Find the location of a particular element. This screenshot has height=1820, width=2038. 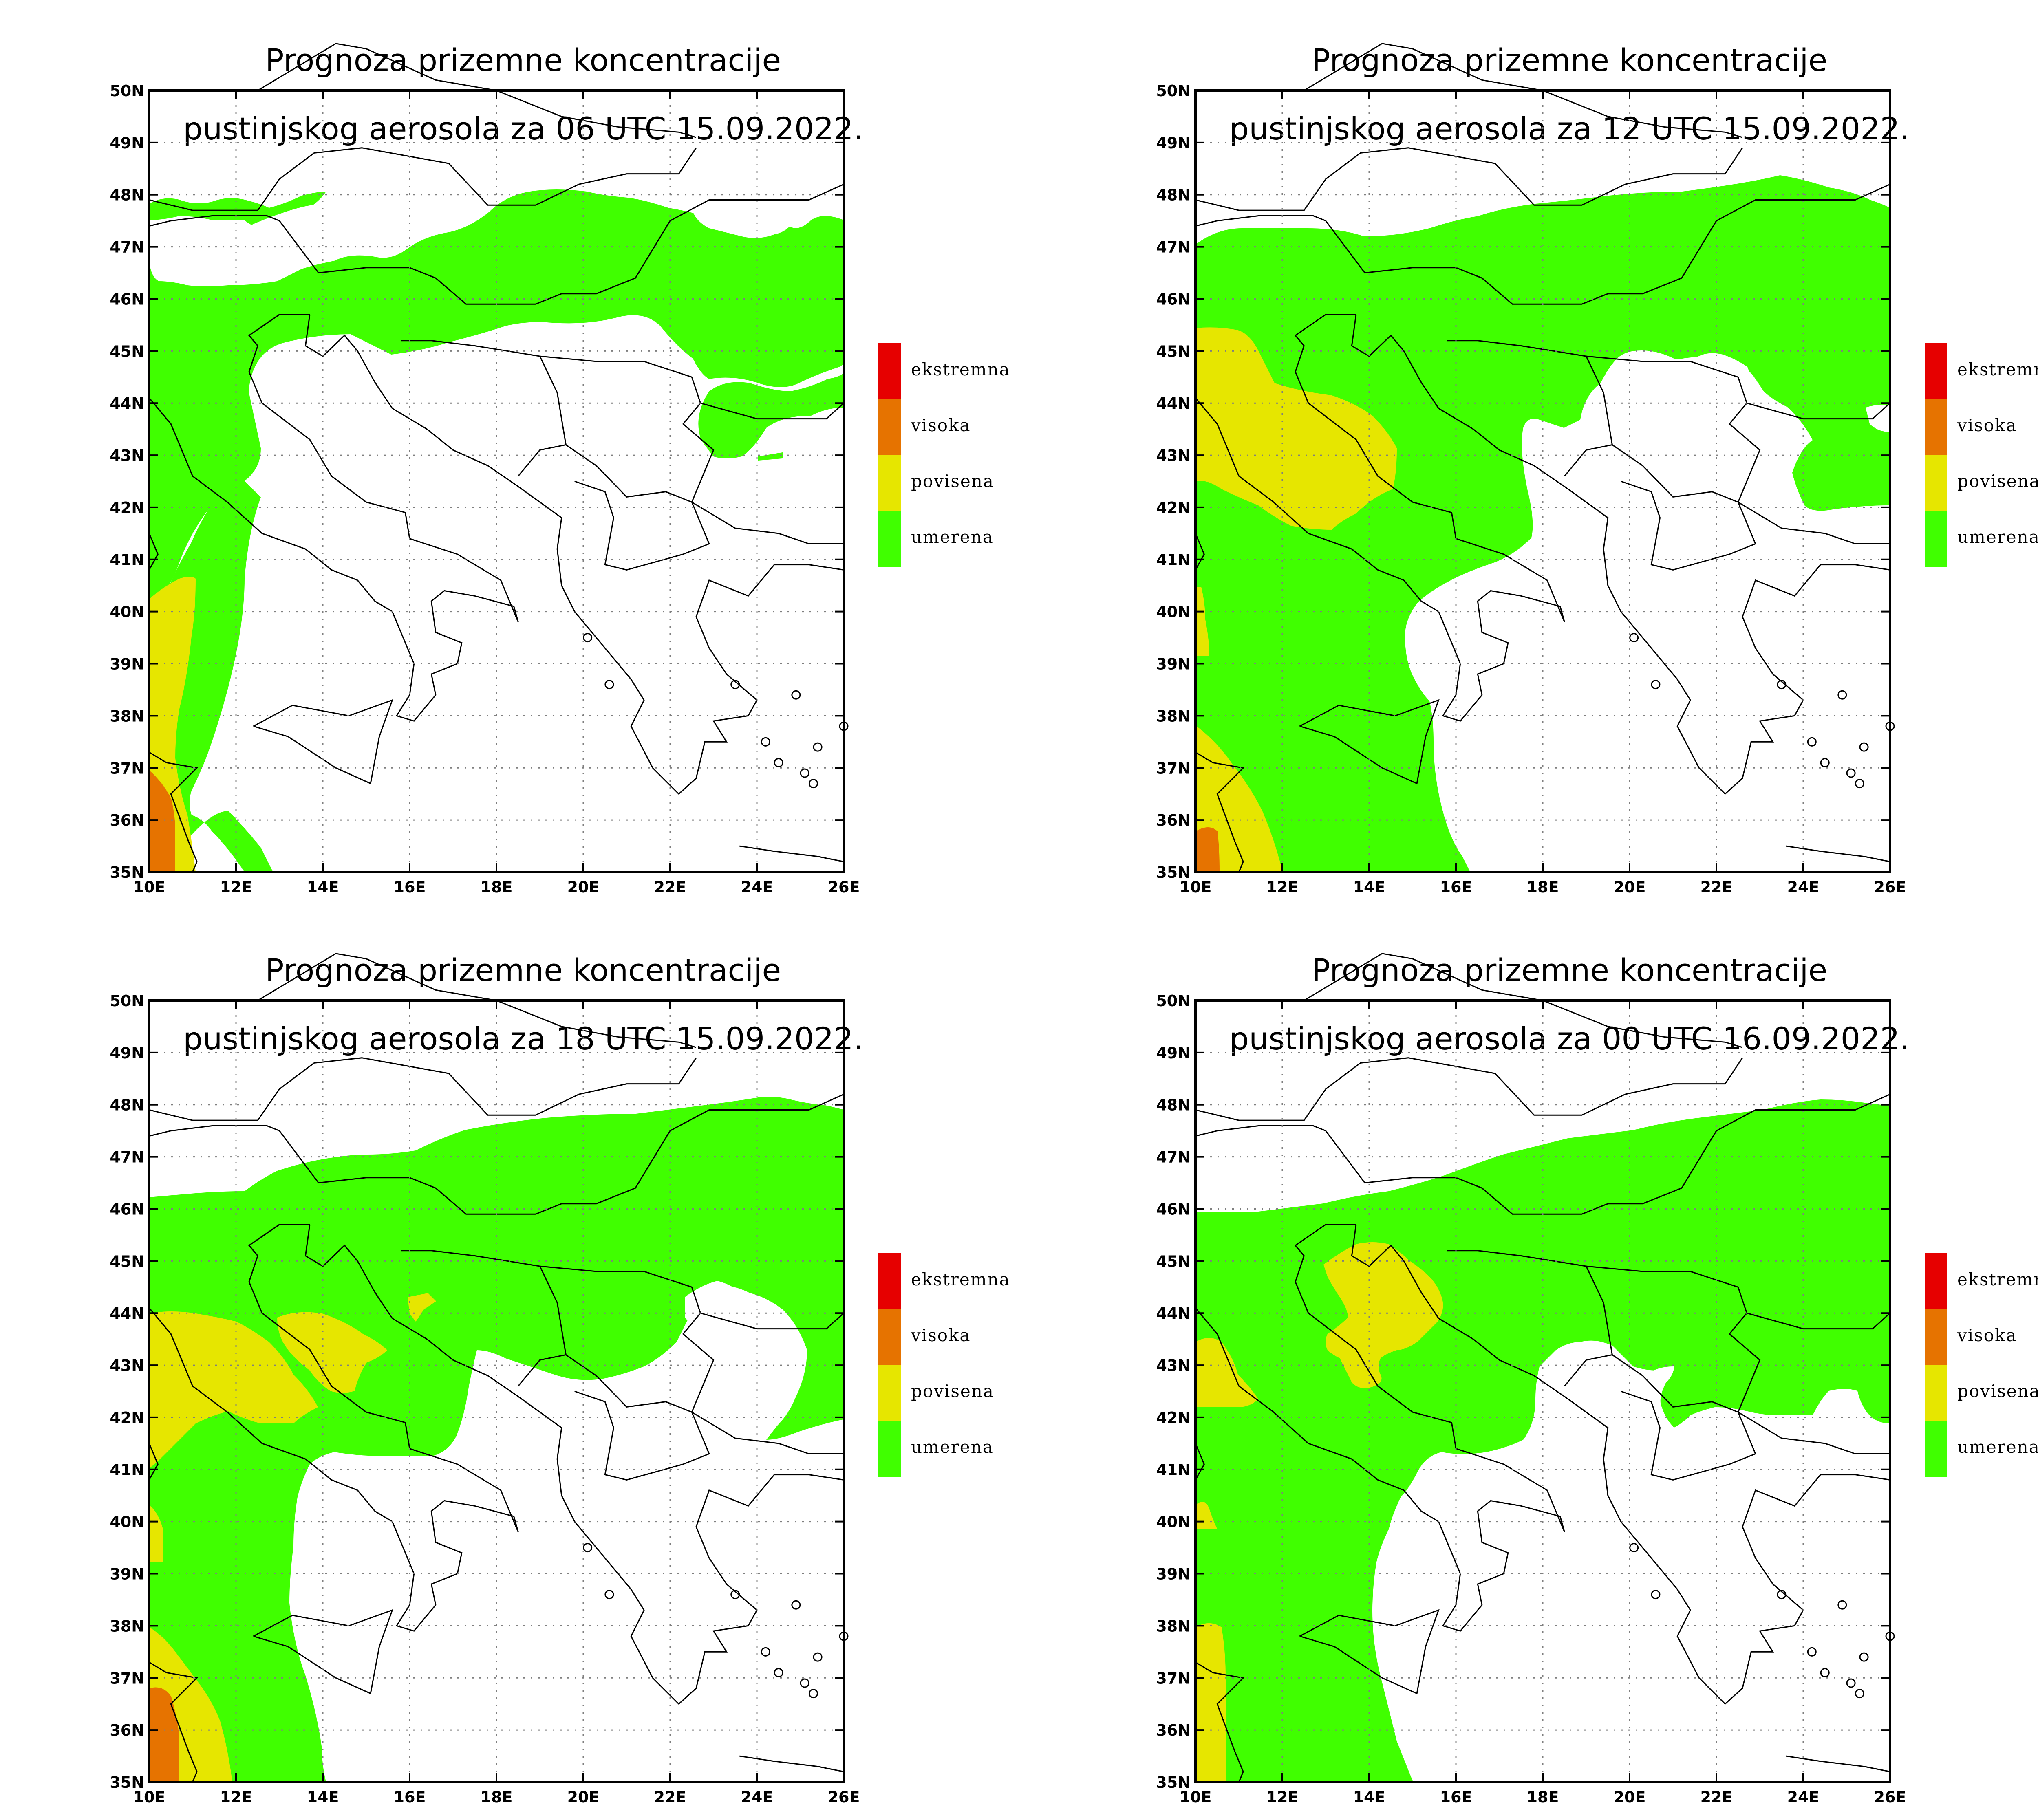

lat-tick-label: 38N is located at coordinates (127, 716).